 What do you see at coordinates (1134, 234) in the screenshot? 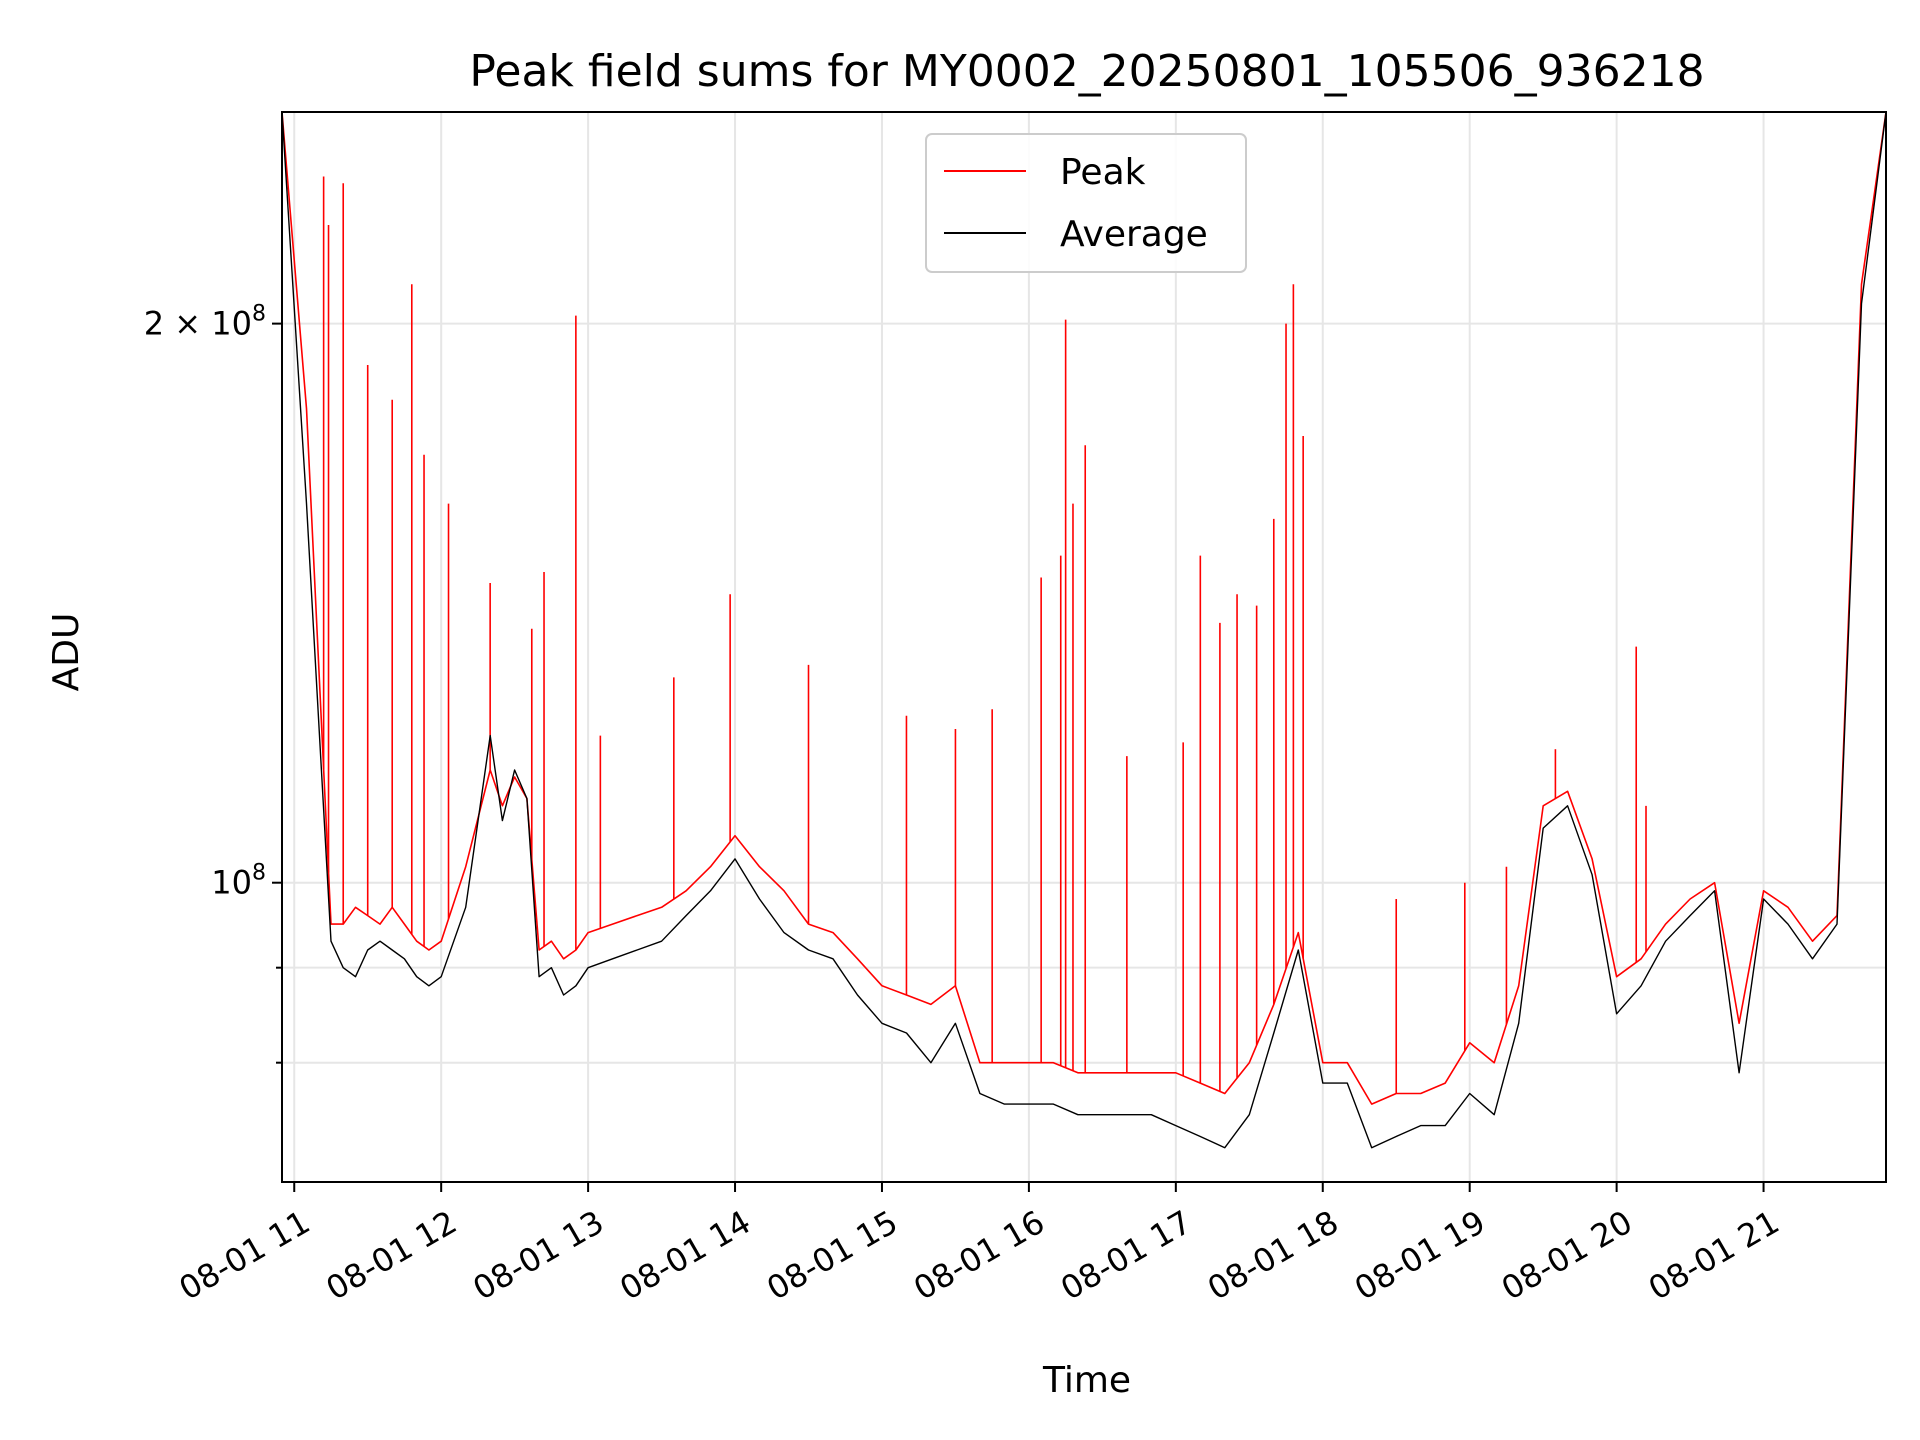
I see `legend-label-average: Average` at bounding box center [1134, 234].